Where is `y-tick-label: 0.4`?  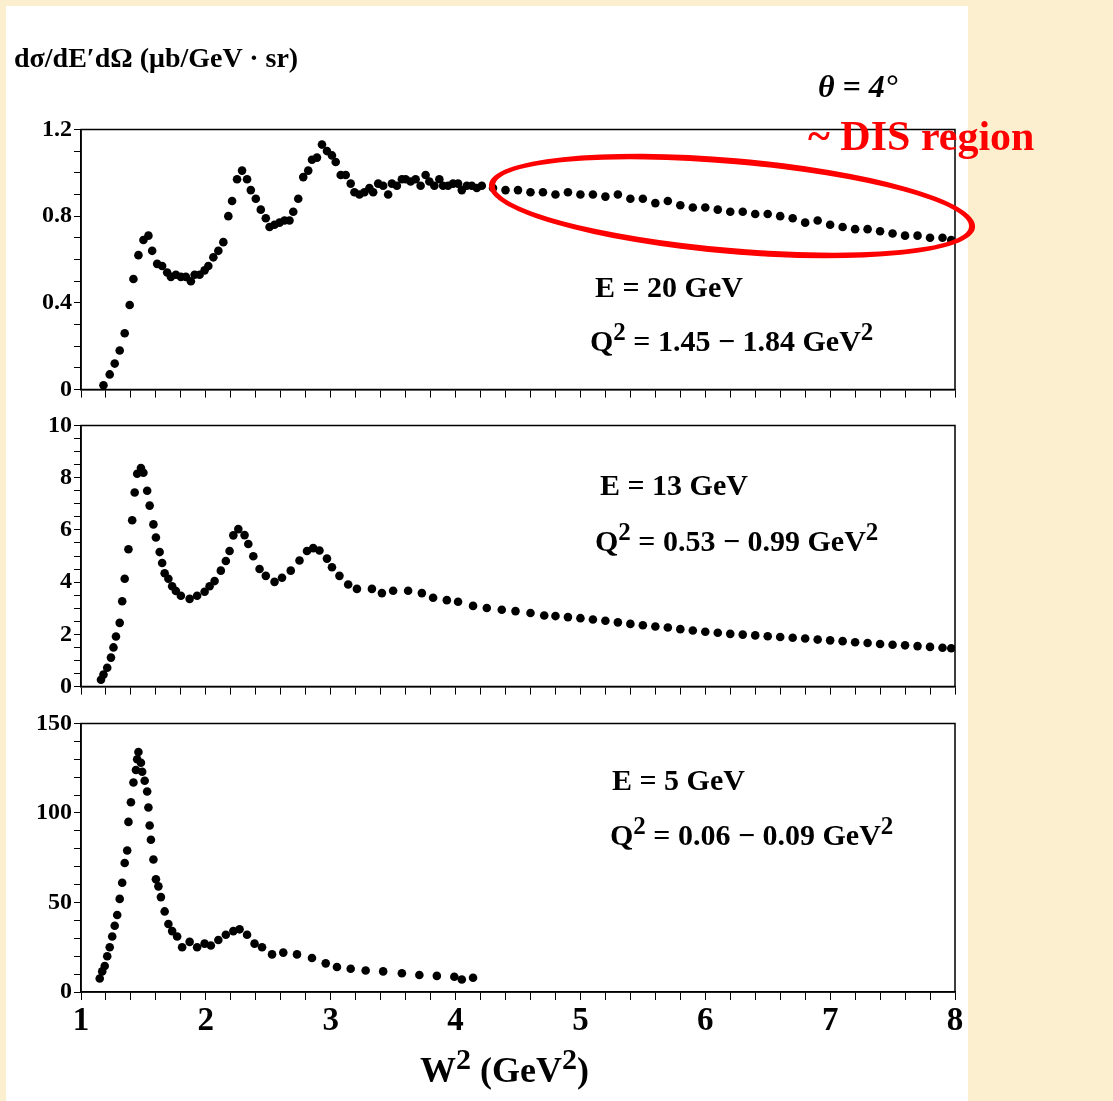
y-tick-label: 0.4 is located at coordinates (57, 301).